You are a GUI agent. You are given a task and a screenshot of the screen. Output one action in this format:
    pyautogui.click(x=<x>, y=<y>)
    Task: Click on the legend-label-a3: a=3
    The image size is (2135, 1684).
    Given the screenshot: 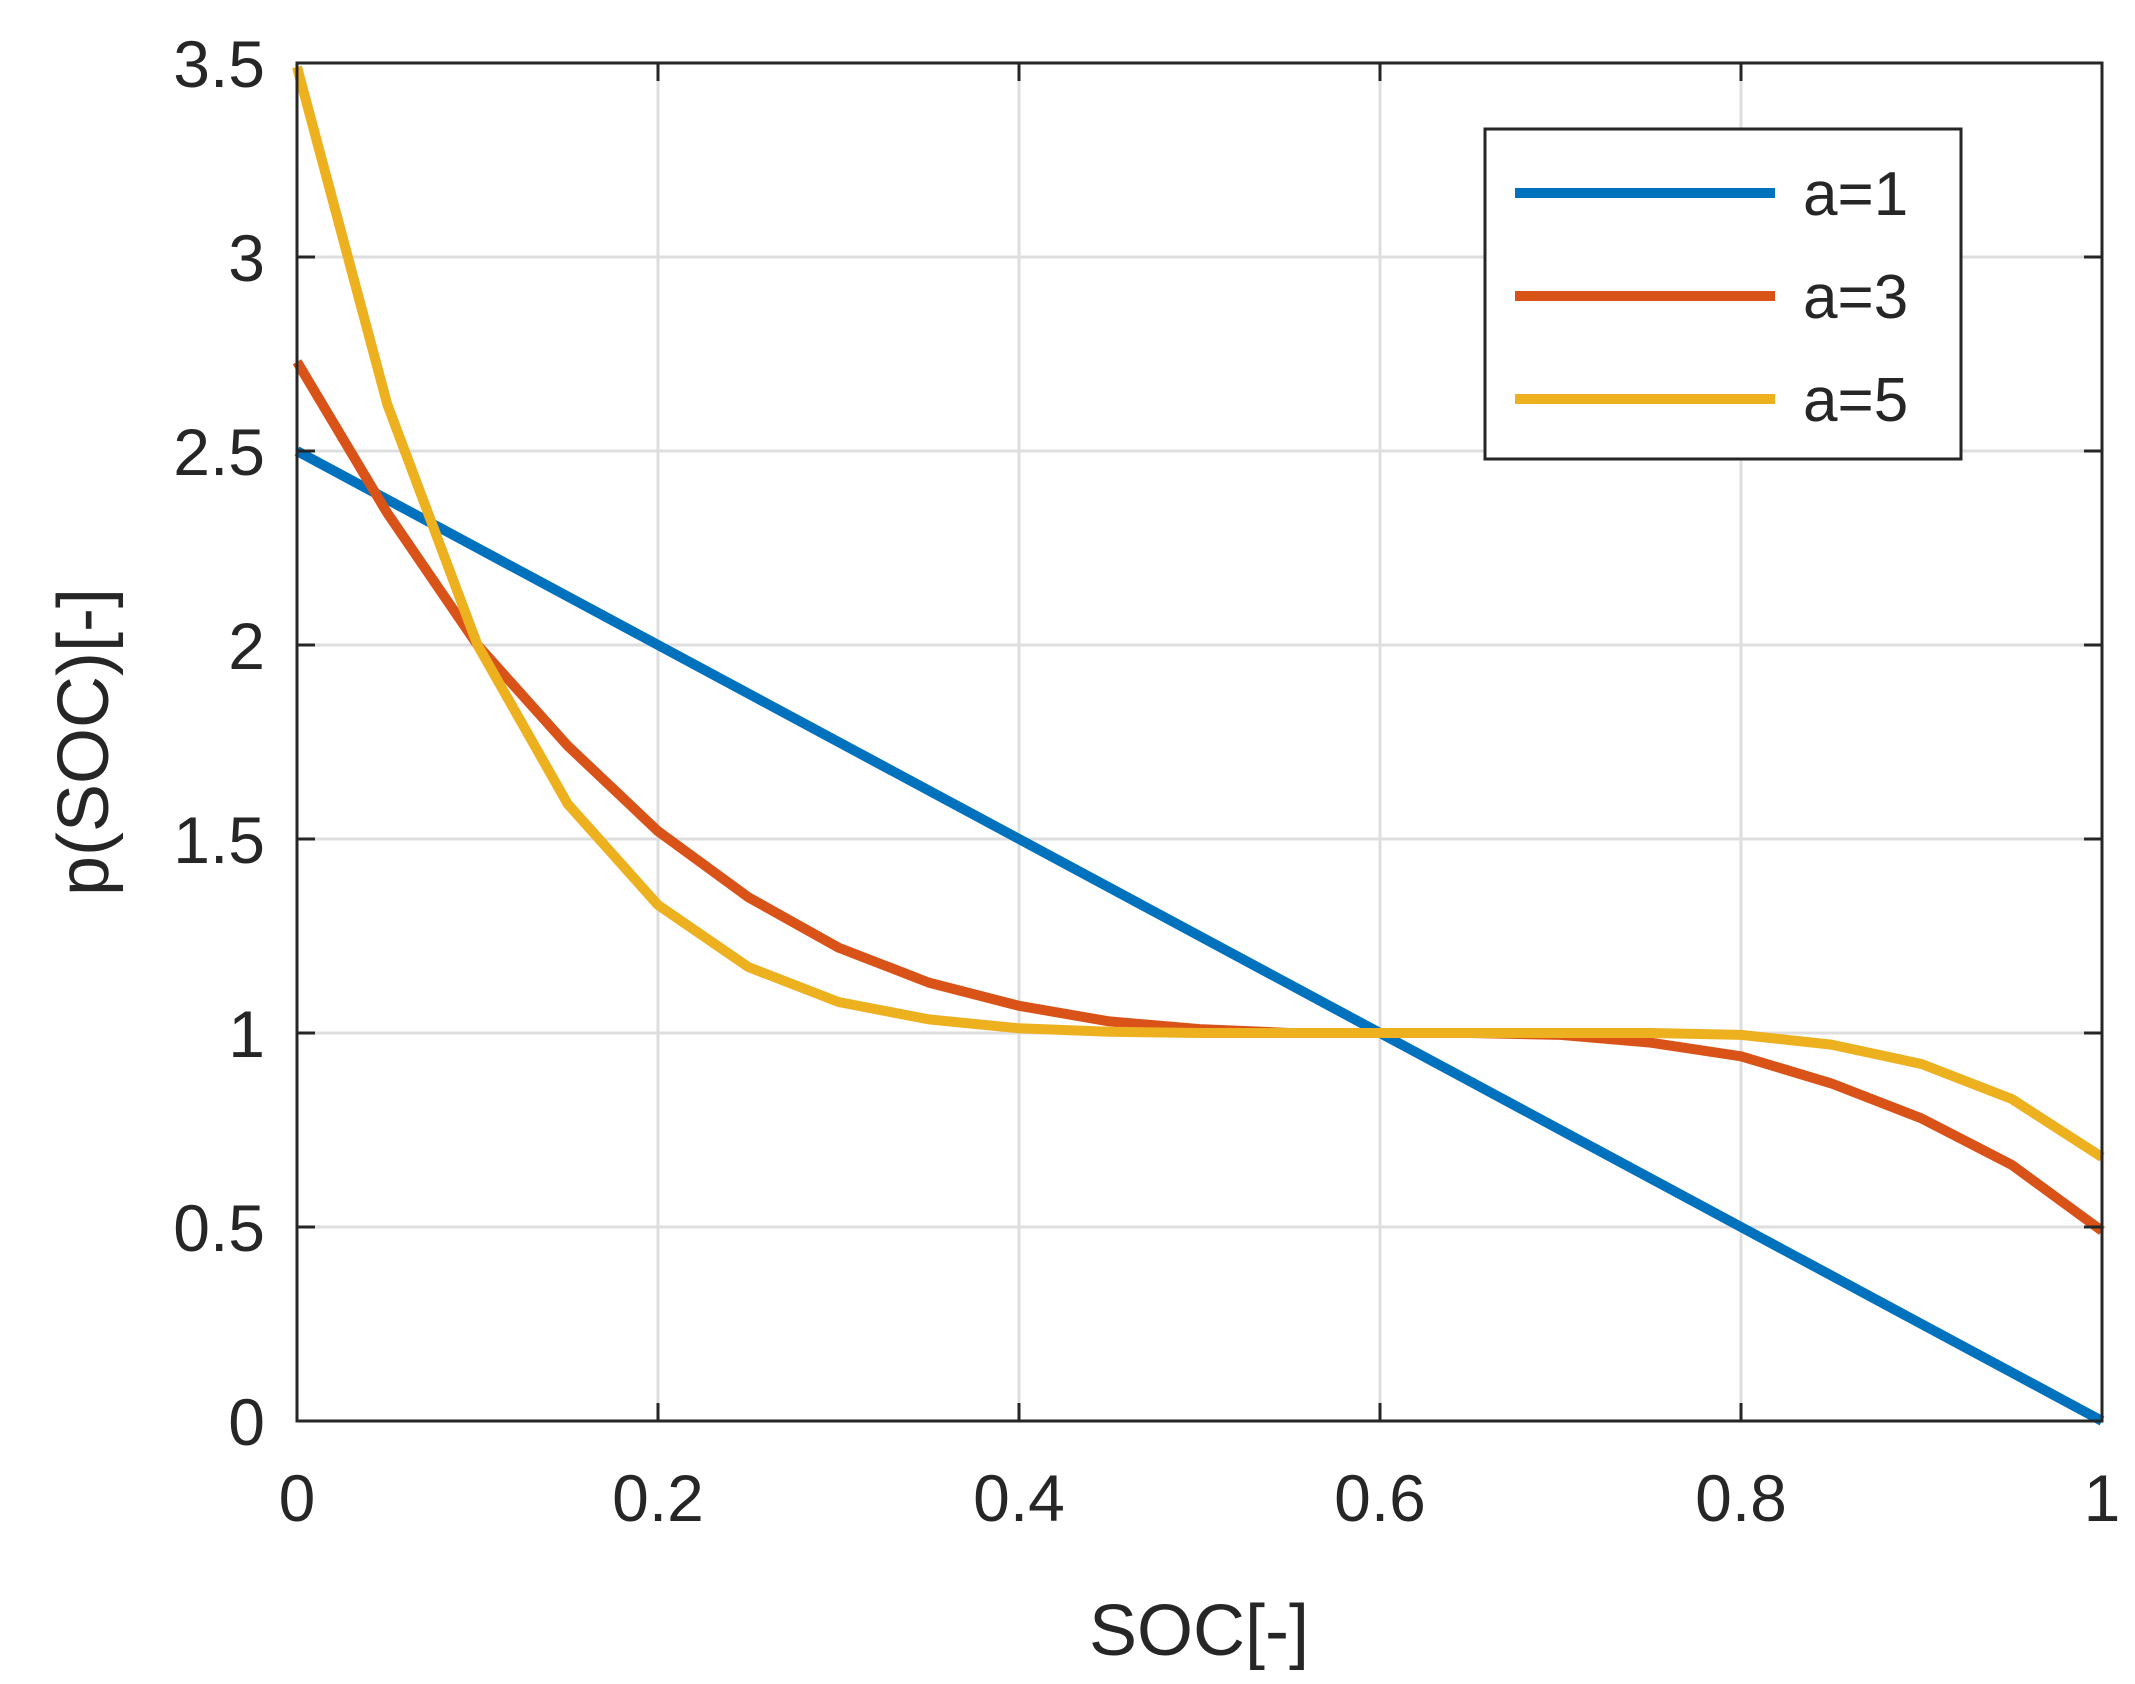 What is the action you would take?
    pyautogui.click(x=1855, y=297)
    